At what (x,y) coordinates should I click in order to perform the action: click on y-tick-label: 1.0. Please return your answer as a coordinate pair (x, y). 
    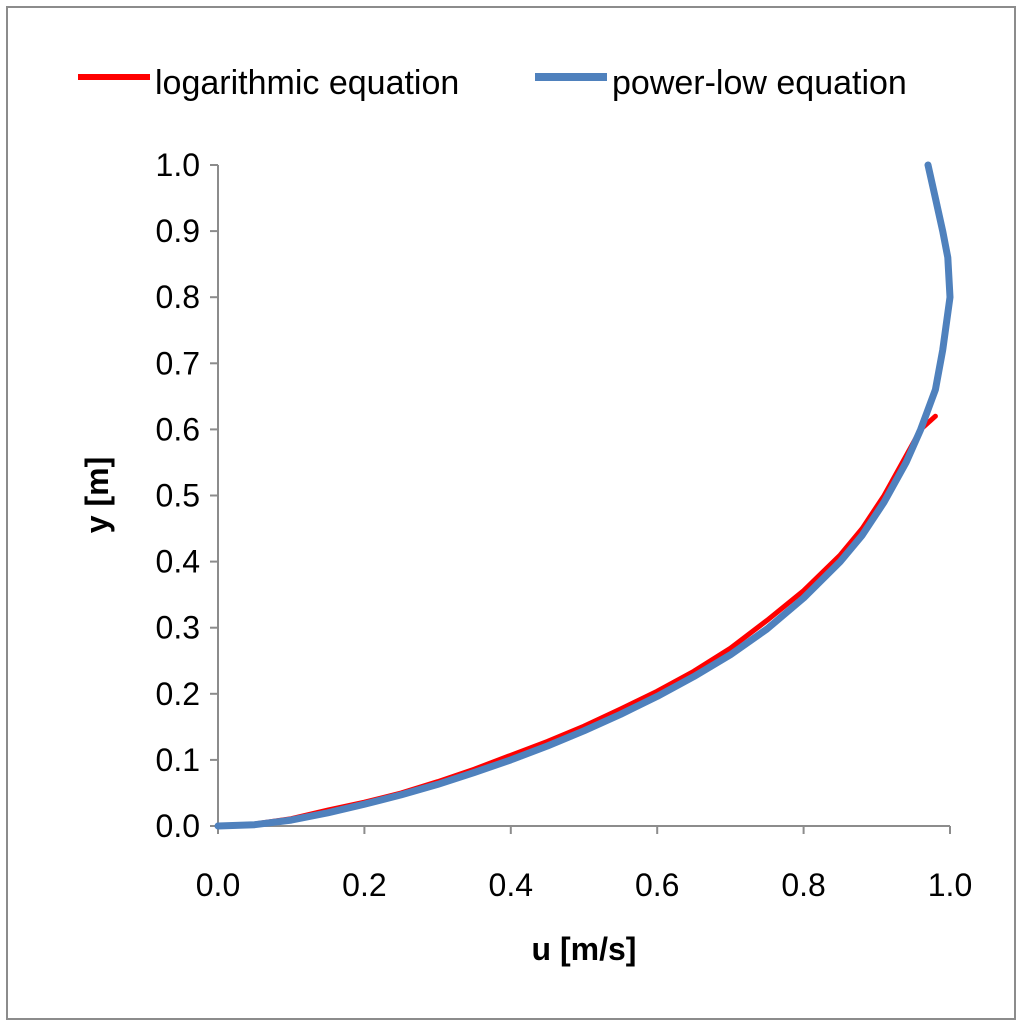
    Looking at the image, I should click on (178, 165).